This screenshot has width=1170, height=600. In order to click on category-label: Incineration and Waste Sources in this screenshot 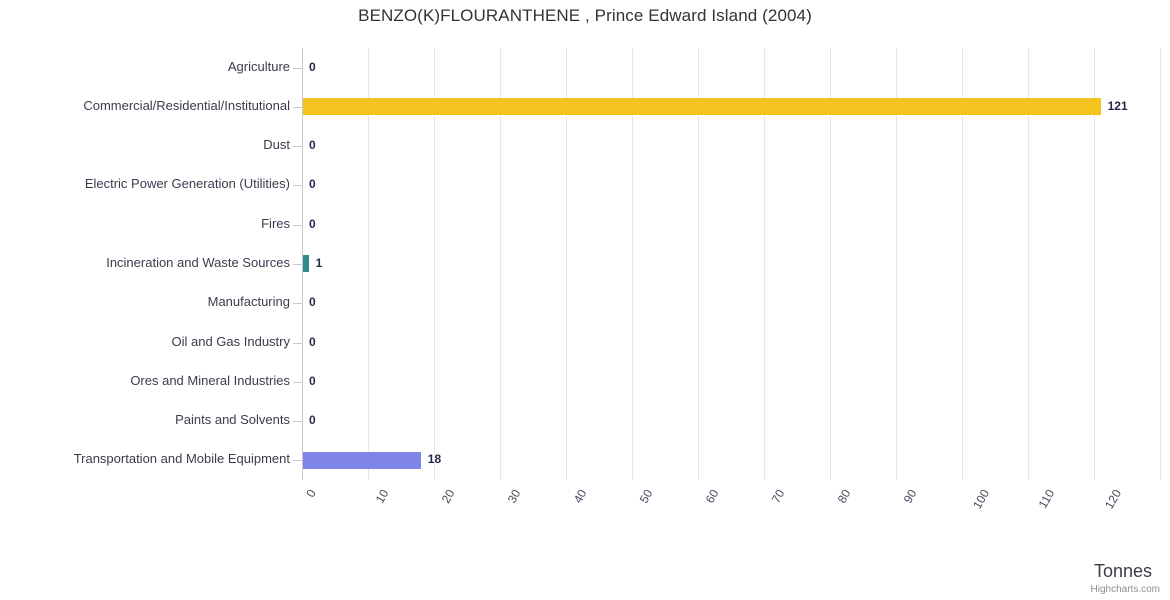, I will do `click(198, 262)`.